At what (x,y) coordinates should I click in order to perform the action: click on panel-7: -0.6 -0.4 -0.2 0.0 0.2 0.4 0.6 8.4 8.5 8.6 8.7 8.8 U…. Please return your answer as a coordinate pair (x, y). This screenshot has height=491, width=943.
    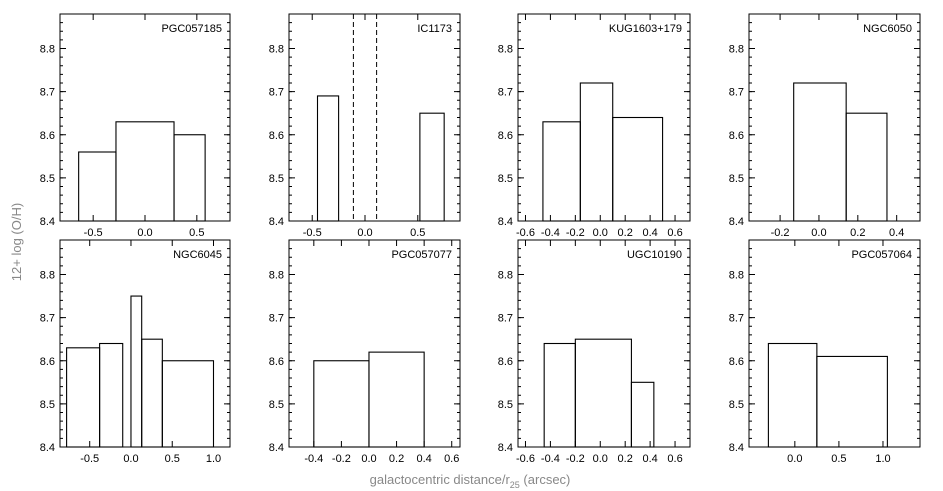
    Looking at the image, I should click on (594, 352).